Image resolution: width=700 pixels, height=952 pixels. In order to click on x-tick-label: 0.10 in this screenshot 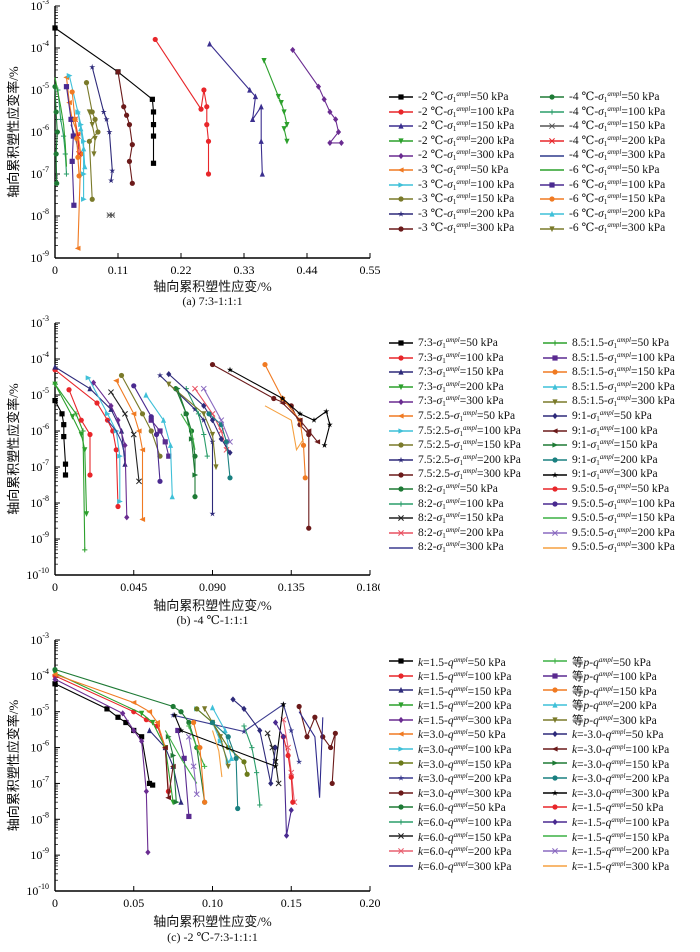, I will do `click(212, 903)`.